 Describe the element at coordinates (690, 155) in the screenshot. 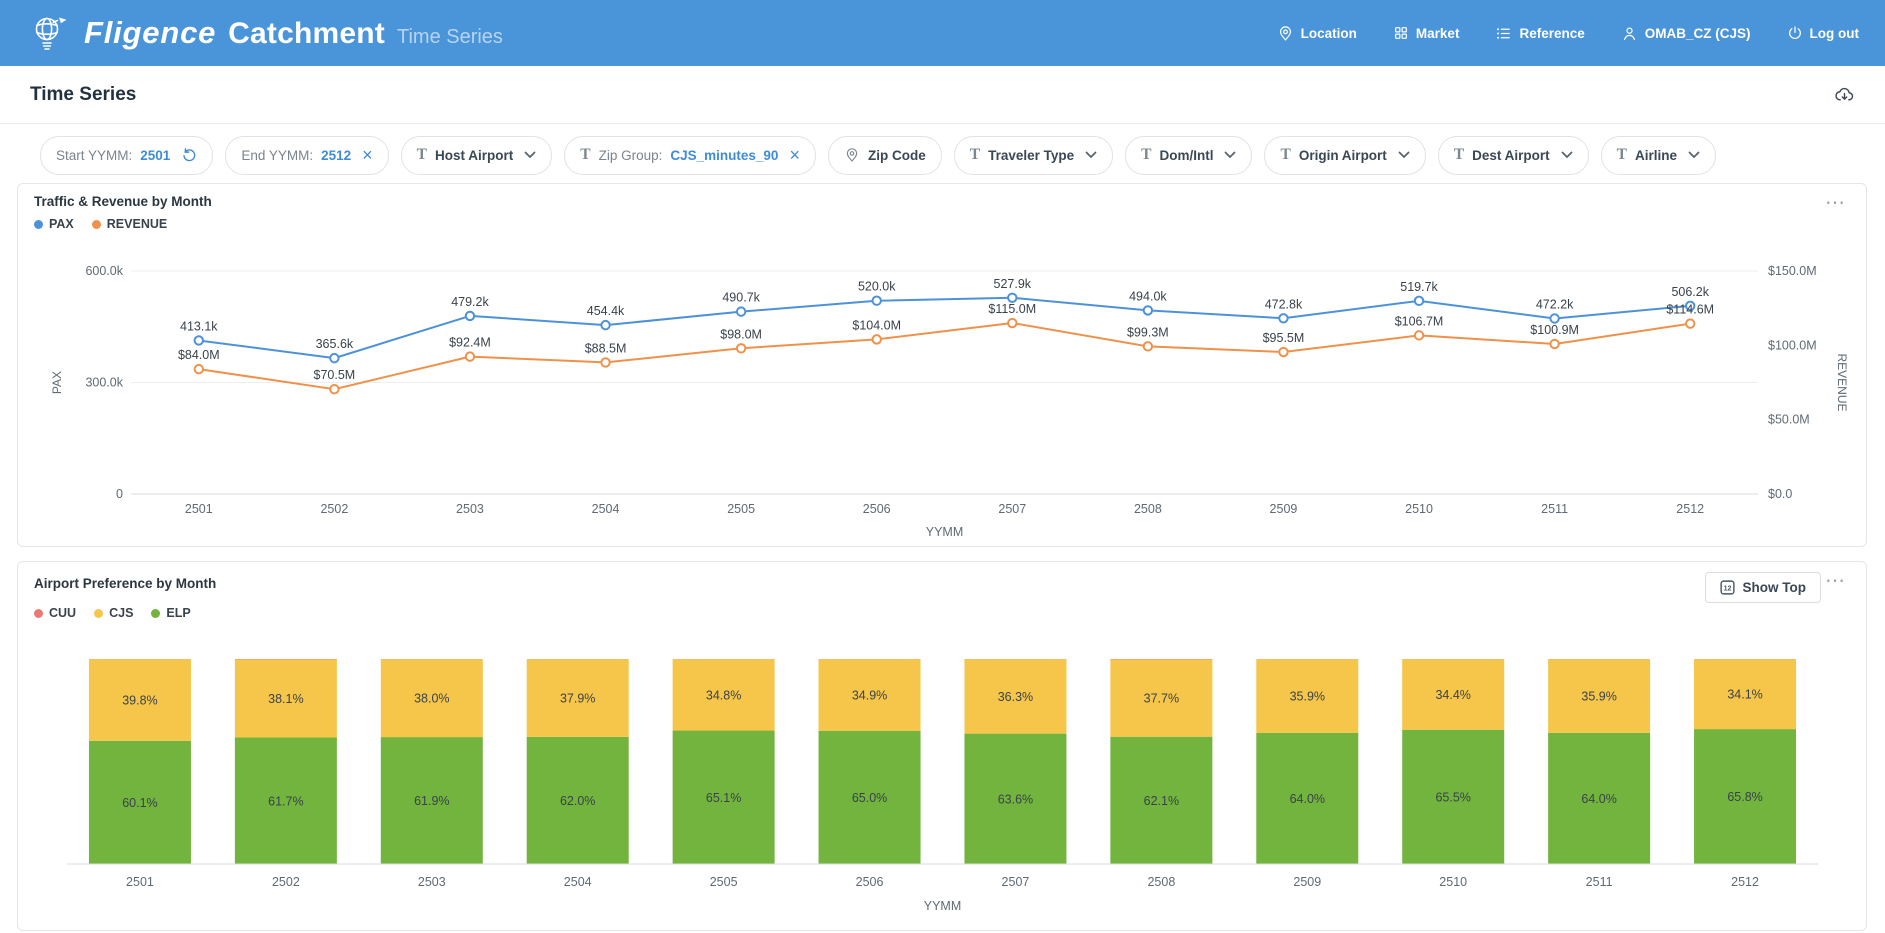

I see `filter-zip-group: T Zip Group: CJS_minutes_90 ×` at that location.